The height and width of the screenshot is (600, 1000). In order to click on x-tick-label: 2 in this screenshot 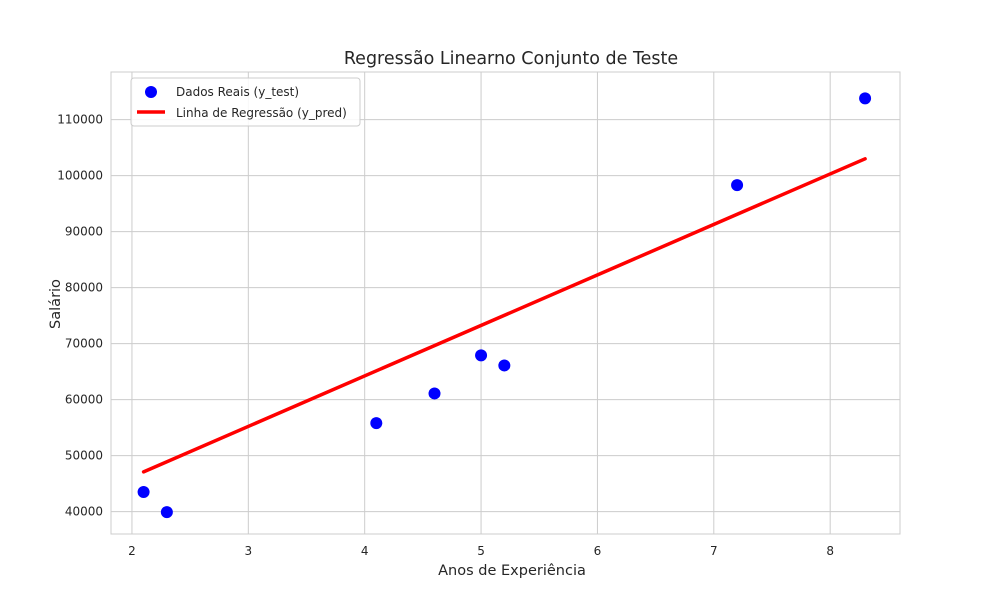, I will do `click(132, 551)`.